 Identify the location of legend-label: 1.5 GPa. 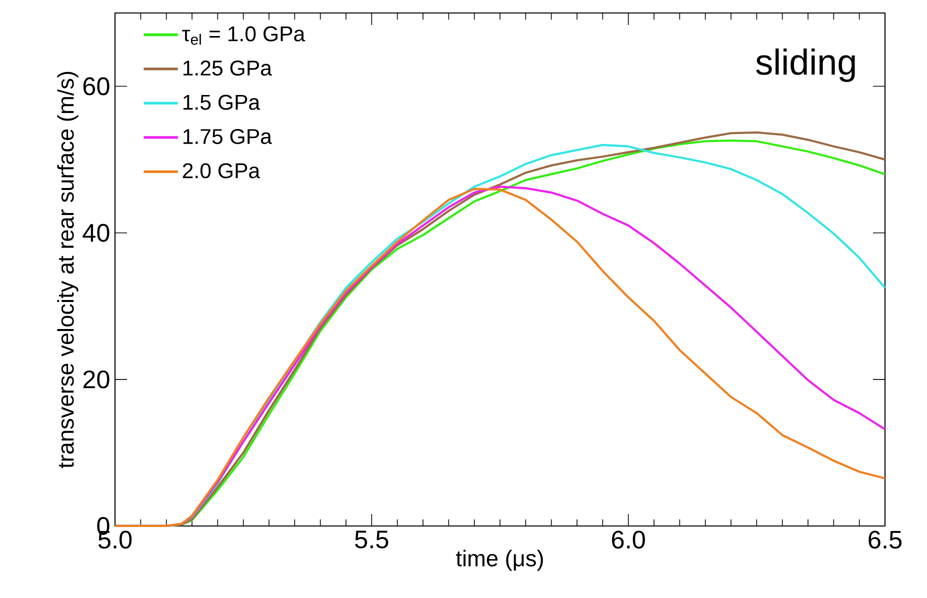
(221, 102).